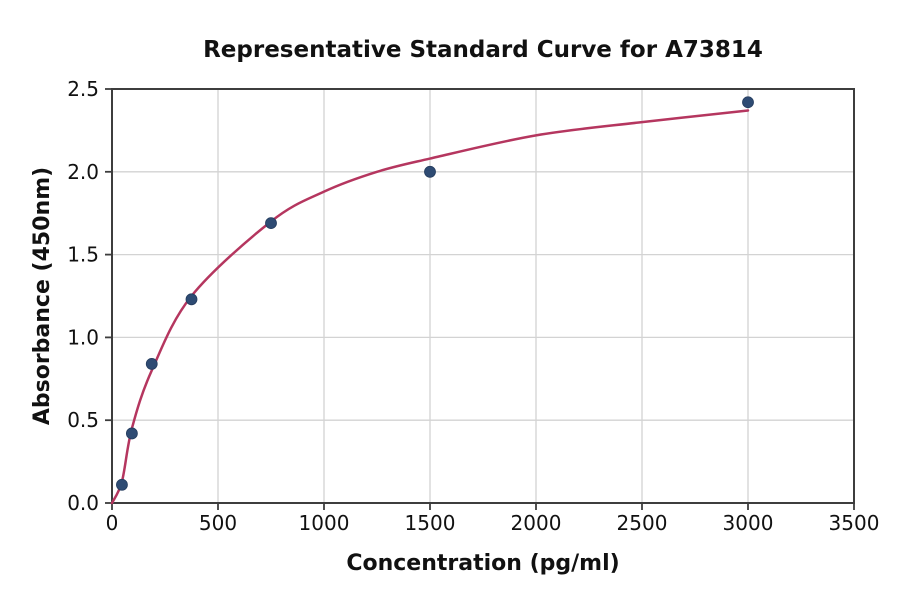  I want to click on x-tick-label-2000: 2000, so click(536, 523).